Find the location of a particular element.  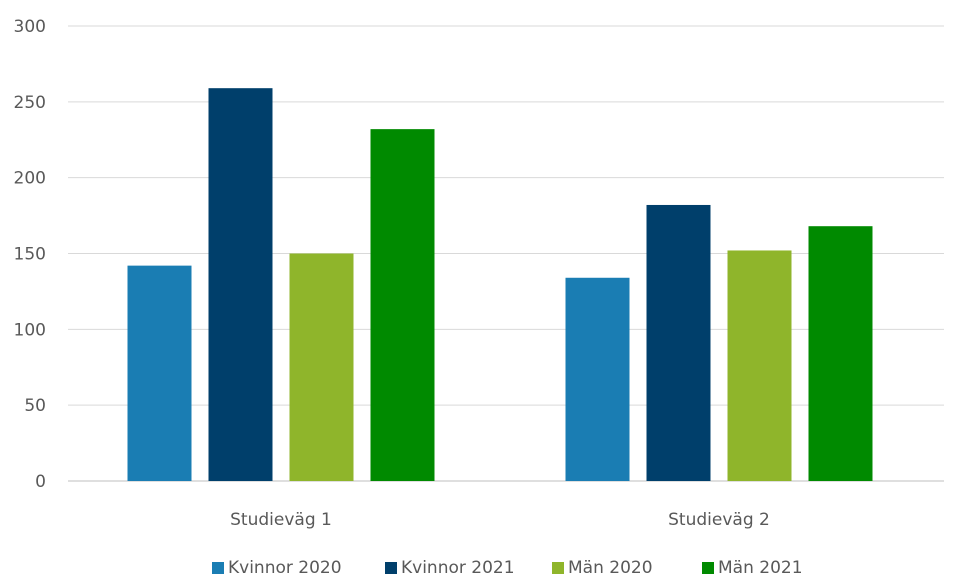

y-tick-label: 50 is located at coordinates (35, 406).